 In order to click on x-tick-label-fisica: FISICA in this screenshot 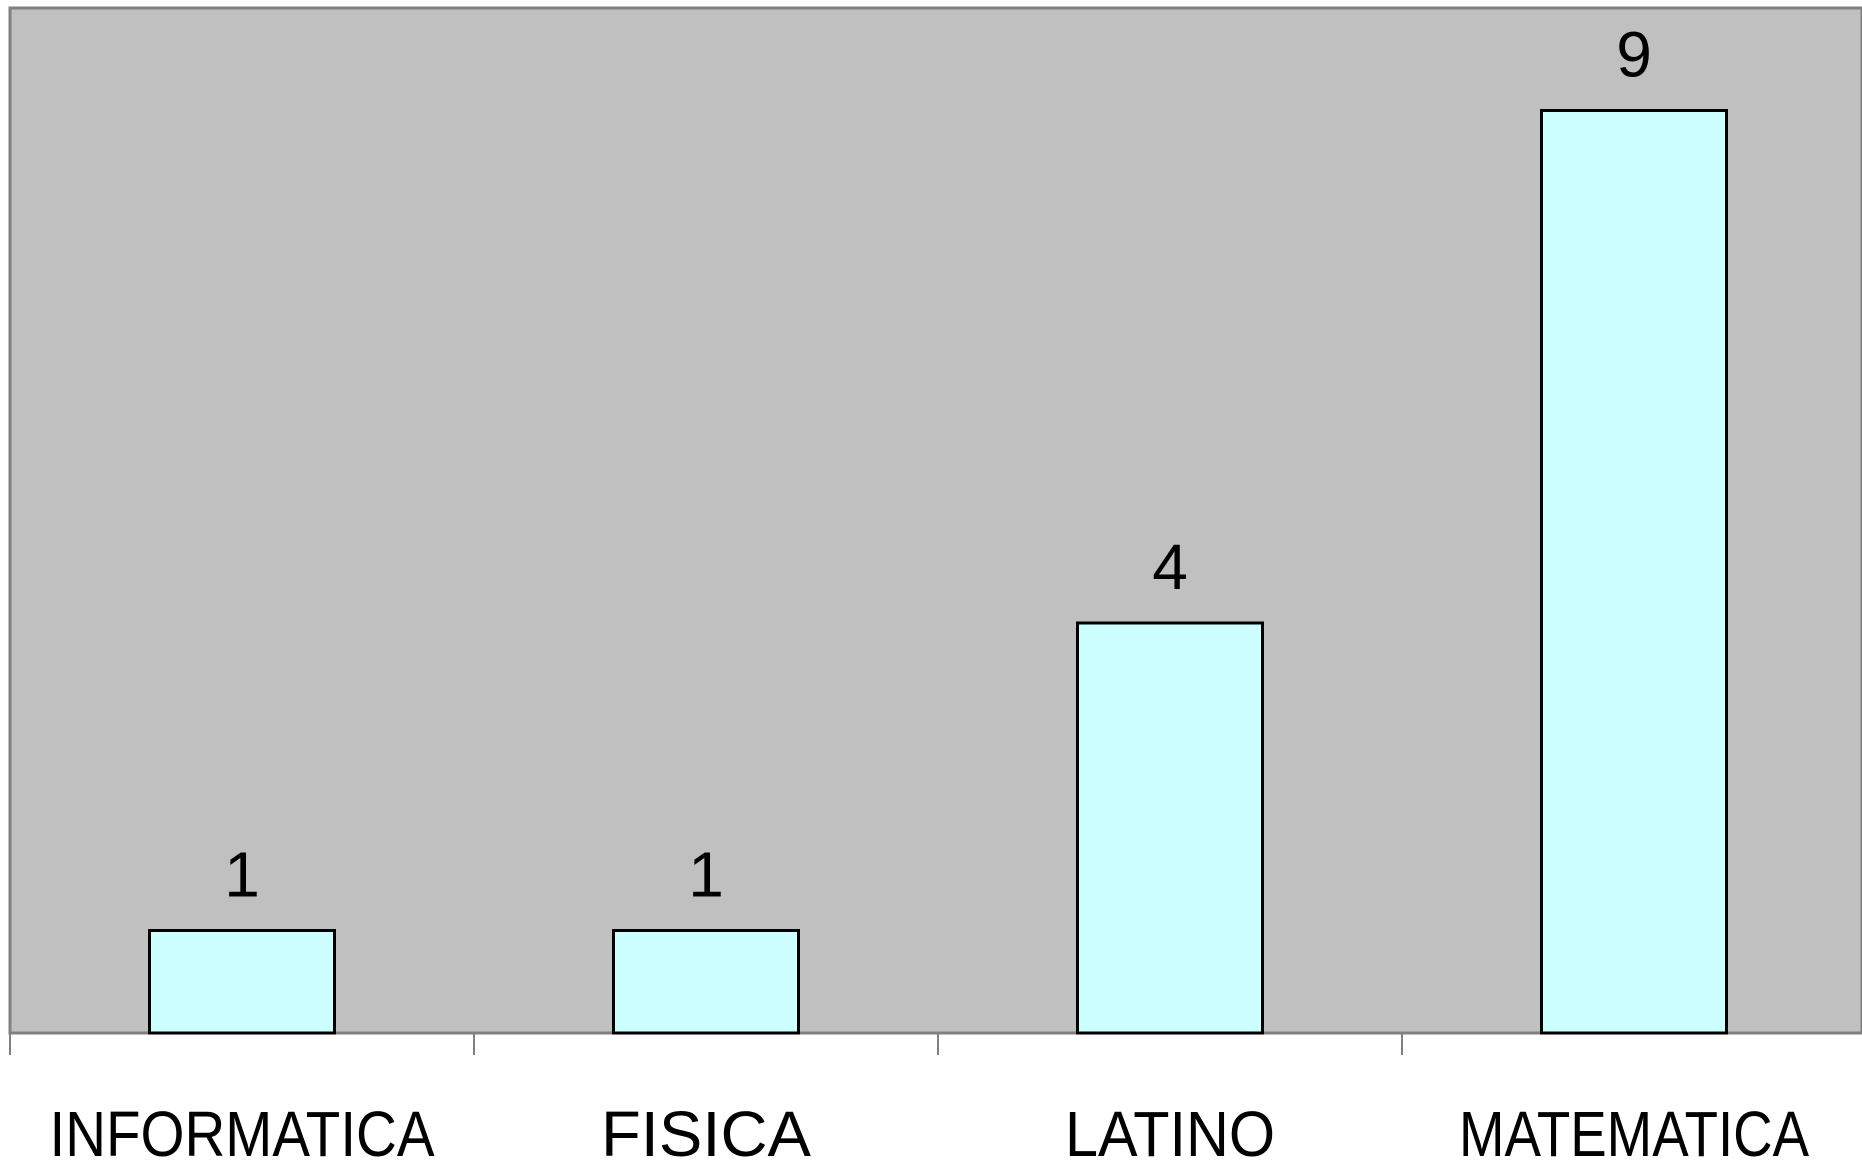, I will do `click(706, 1130)`.